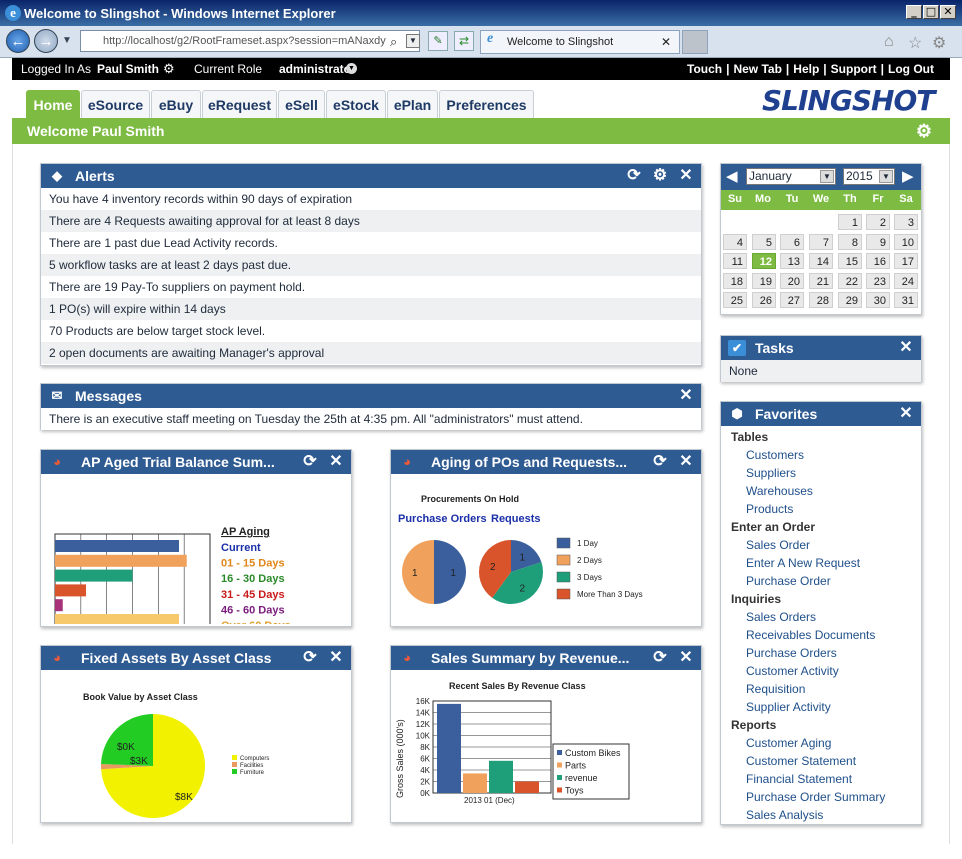  Describe the element at coordinates (821, 241) in the screenshot. I see `calendar-day: 7` at that location.